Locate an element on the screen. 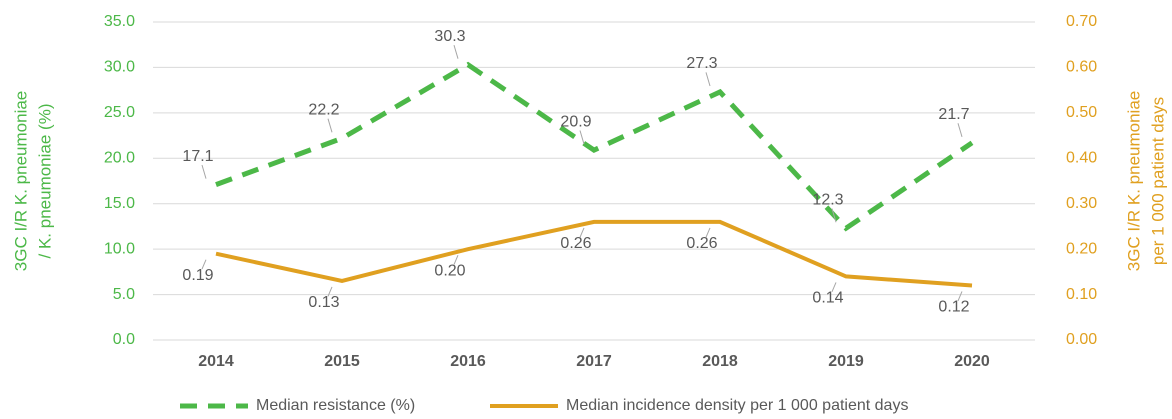 The width and height of the screenshot is (1172, 419). y2-tick-label: 0.20 is located at coordinates (1081, 248).